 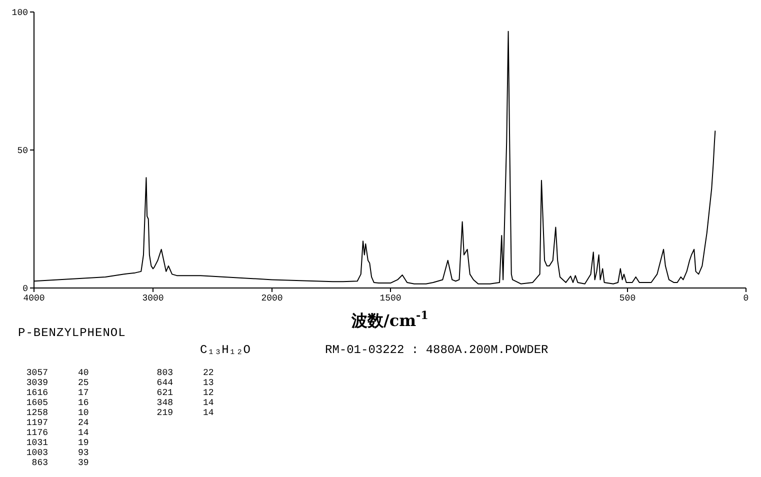 I want to click on text: 1003 93, so click(x=57, y=453).